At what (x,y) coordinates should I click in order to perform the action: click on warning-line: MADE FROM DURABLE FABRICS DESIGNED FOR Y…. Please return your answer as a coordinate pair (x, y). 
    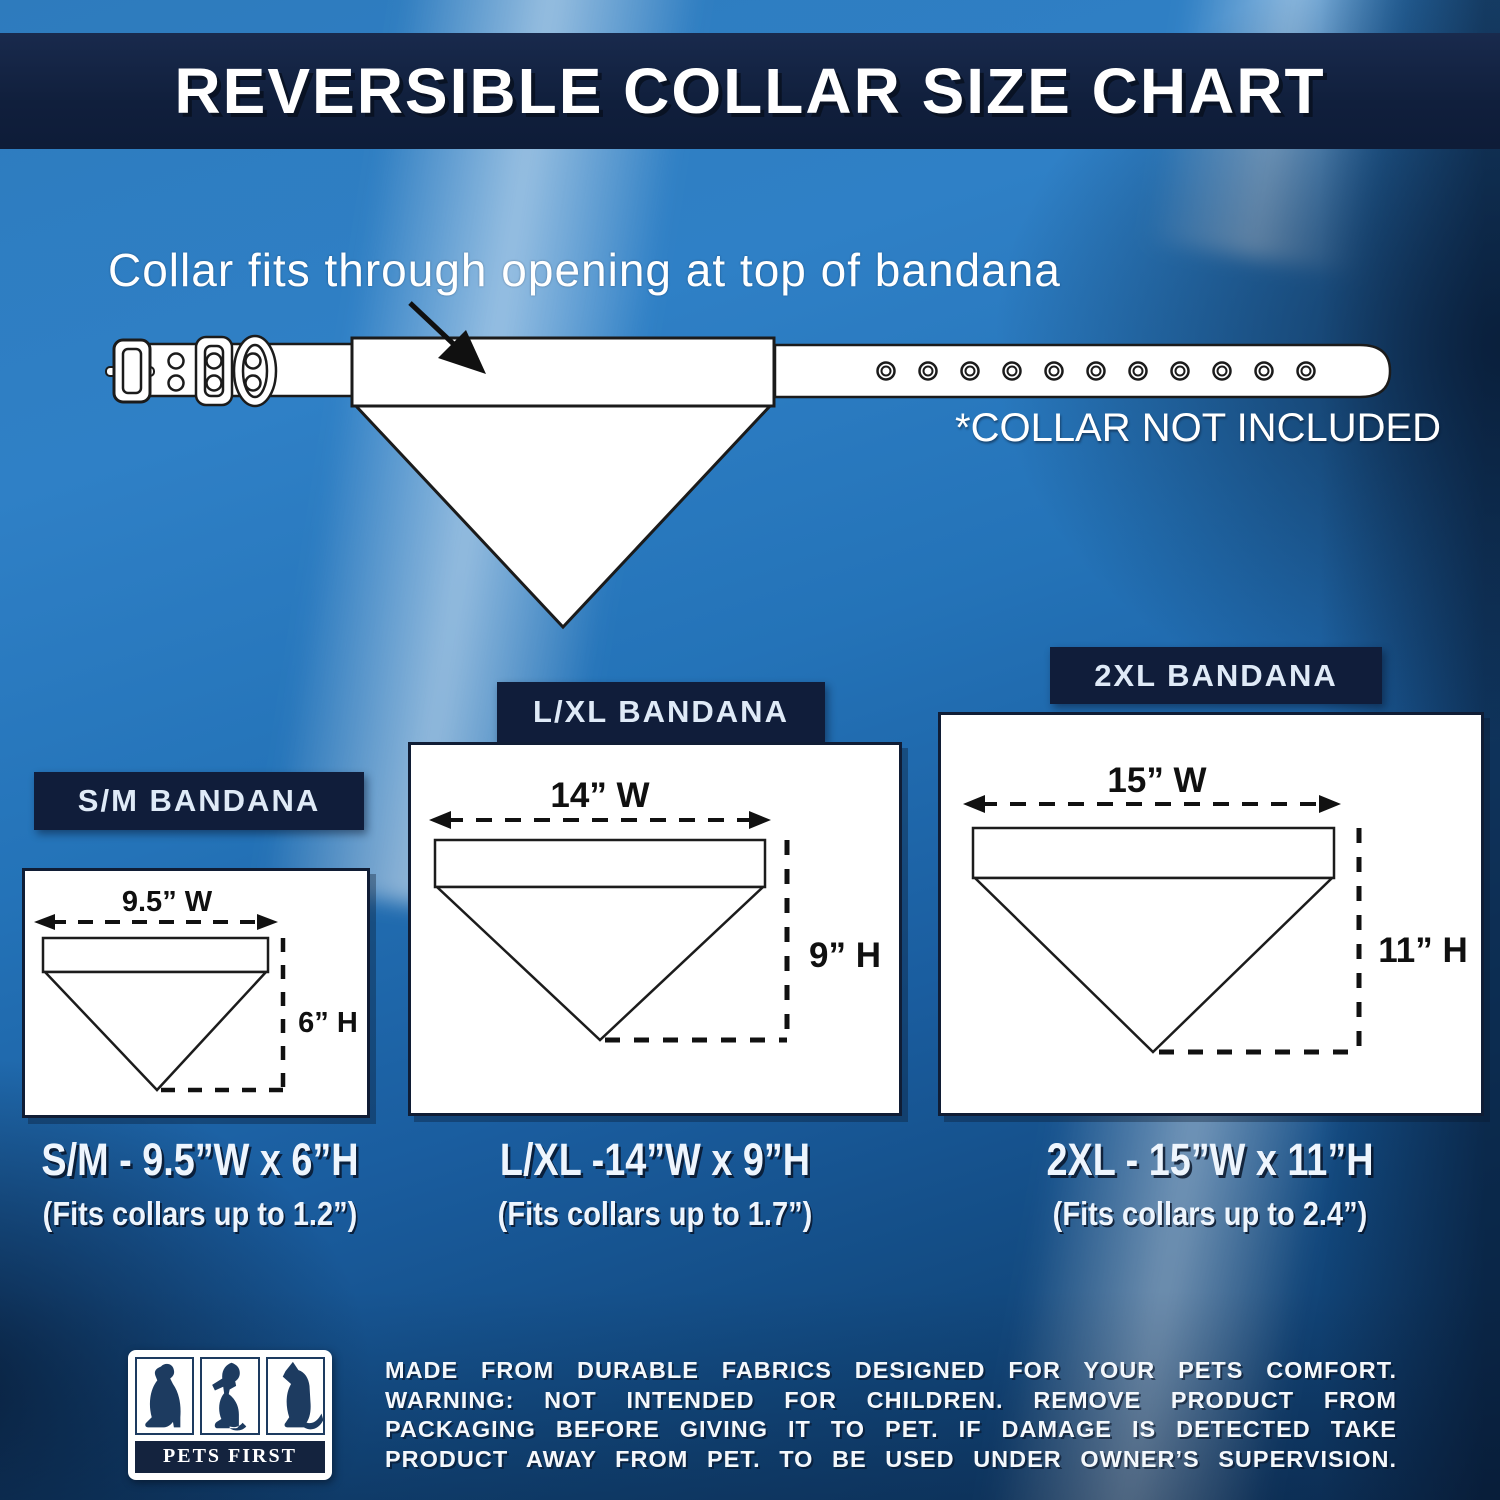
    Looking at the image, I should click on (891, 1370).